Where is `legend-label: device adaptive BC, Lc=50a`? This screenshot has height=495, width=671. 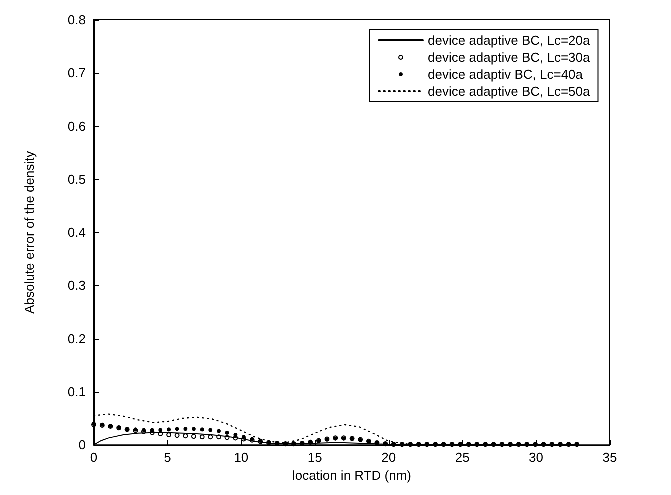 legend-label: device adaptive BC, Lc=50a is located at coordinates (510, 91).